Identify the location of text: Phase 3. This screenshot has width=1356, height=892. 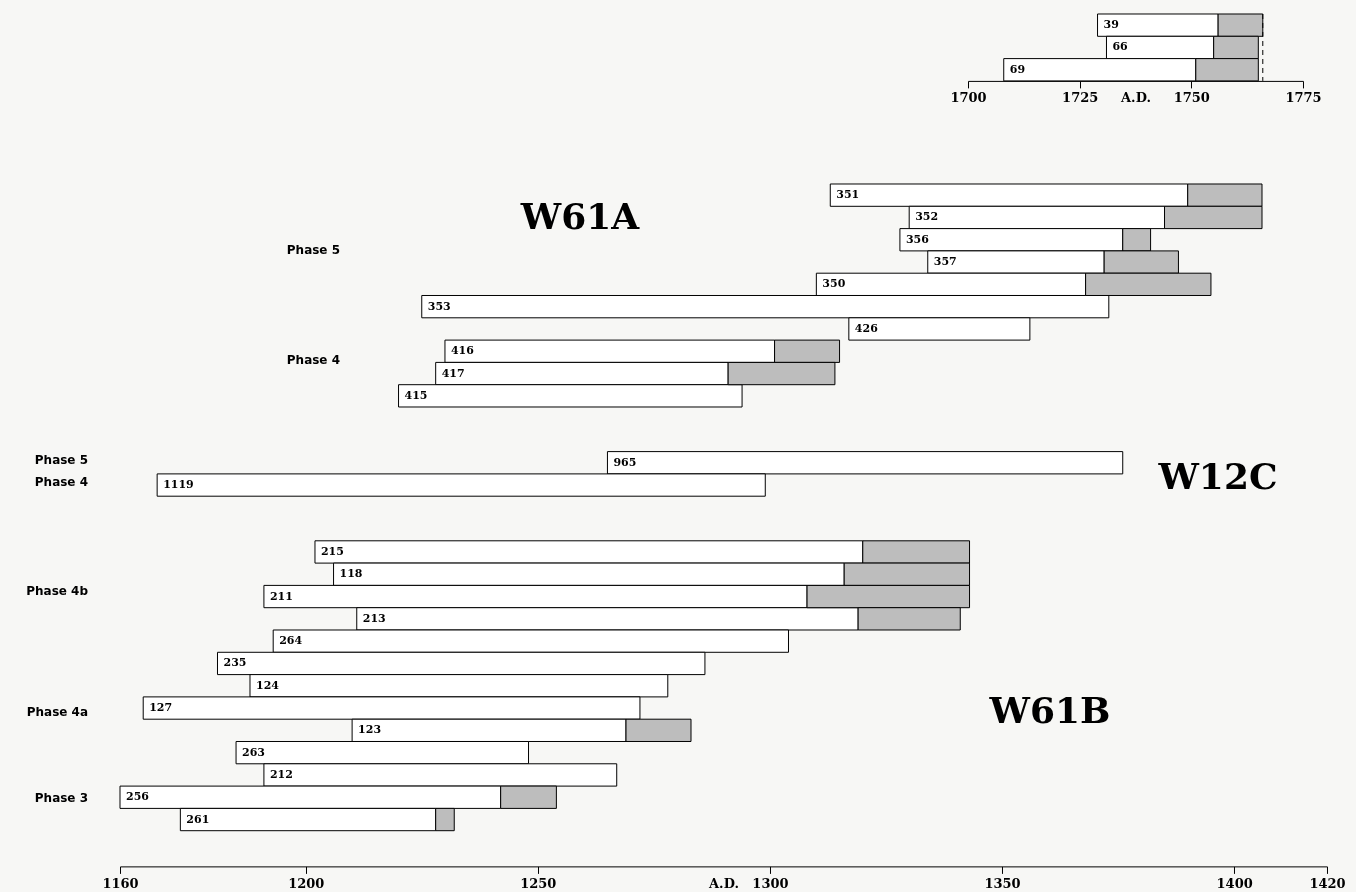
(61, 798).